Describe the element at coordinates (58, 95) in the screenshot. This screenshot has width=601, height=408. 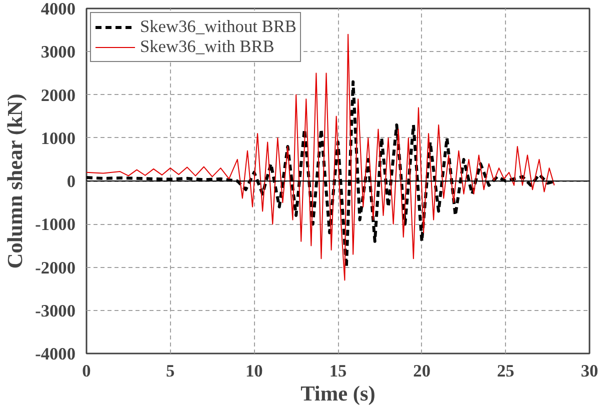
I see `y-tick-label: 2000` at that location.